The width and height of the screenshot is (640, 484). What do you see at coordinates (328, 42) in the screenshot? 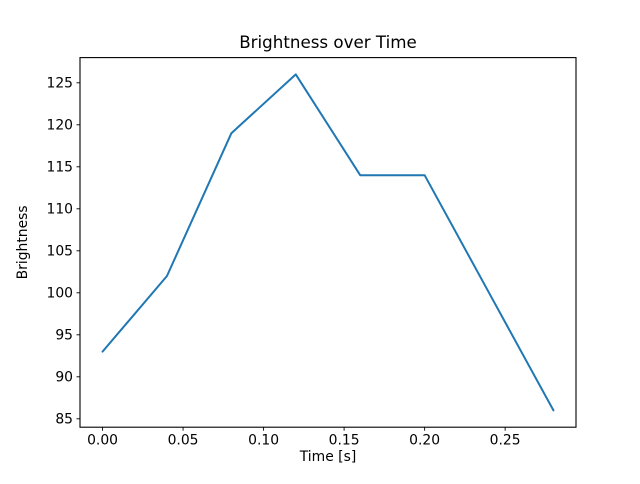
I see `chart-title: Brightness over Time` at bounding box center [328, 42].